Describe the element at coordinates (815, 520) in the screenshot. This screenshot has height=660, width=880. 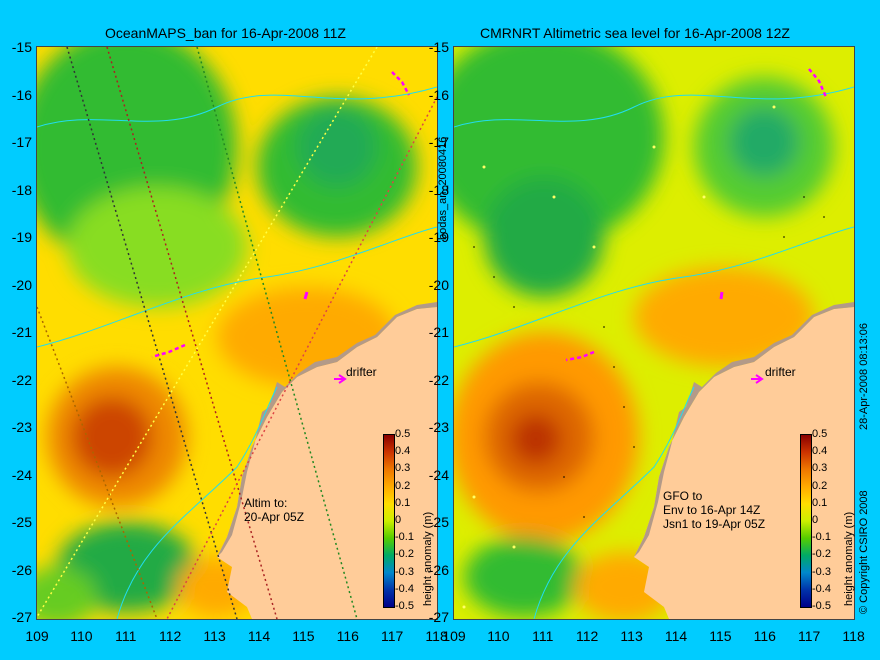
I see `colorbar-tick-label: 0` at that location.